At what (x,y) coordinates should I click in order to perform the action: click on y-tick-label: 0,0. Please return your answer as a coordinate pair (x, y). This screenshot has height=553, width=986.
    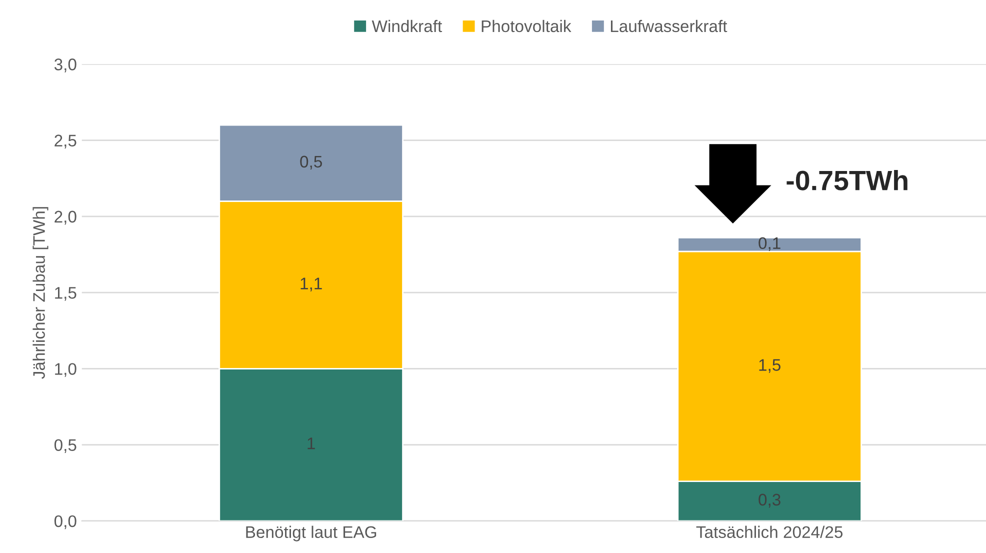
    Looking at the image, I should click on (65, 522).